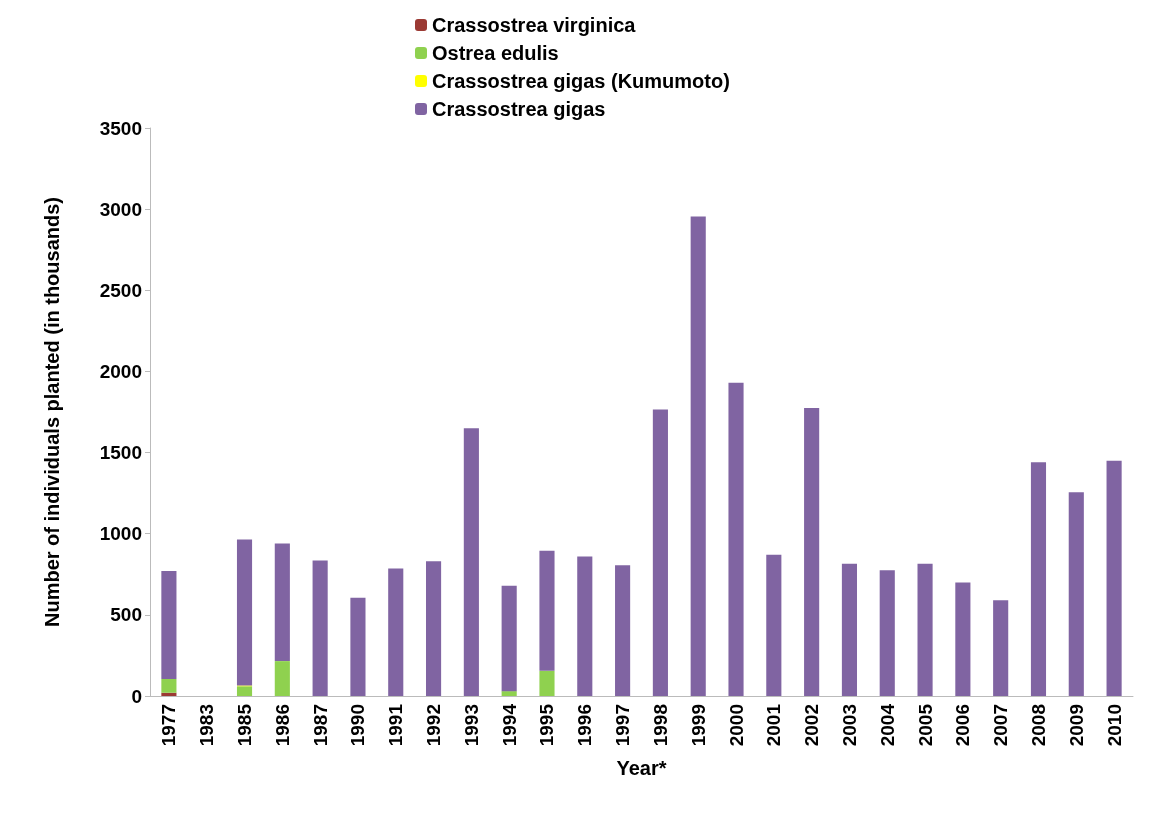  What do you see at coordinates (887, 725) in the screenshot?
I see `x-tick-label: 2004` at bounding box center [887, 725].